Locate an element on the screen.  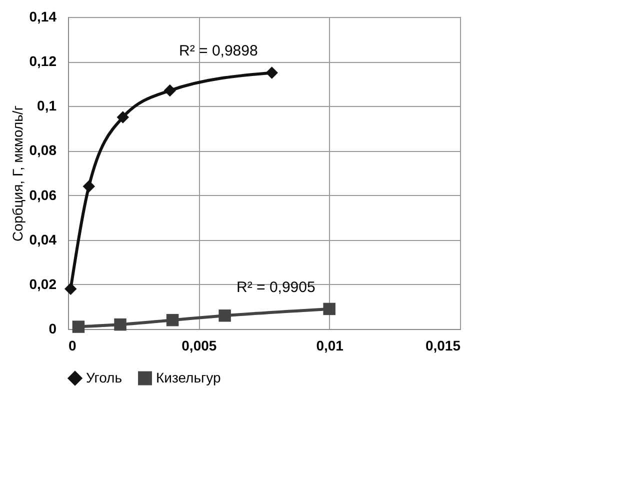
legend-label: Уголь is located at coordinates (104, 377).